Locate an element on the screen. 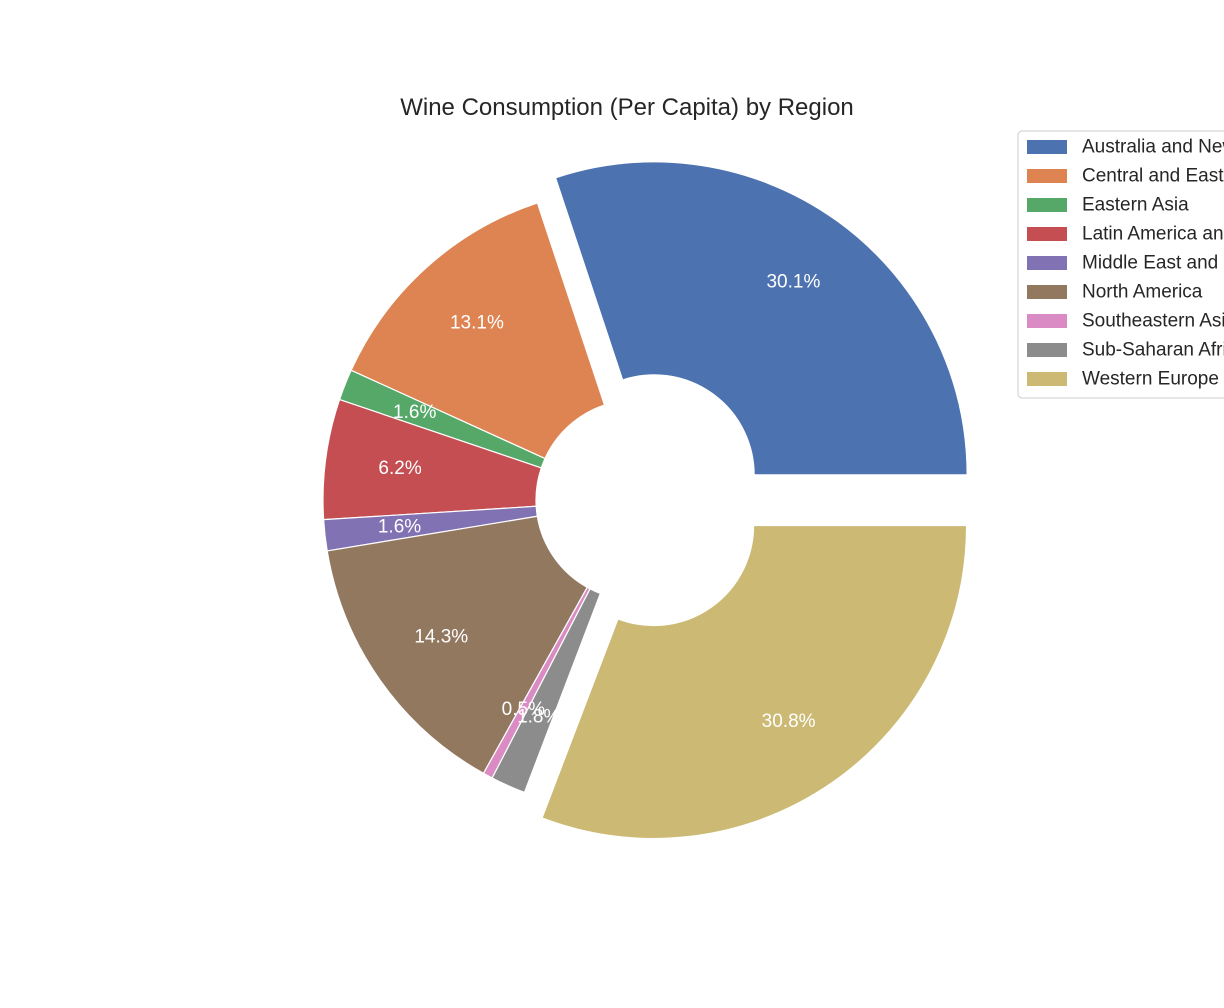 This screenshot has height=1008, width=1224. pie-label-latin-america-and-caribbean: 6.2% is located at coordinates (399, 468).